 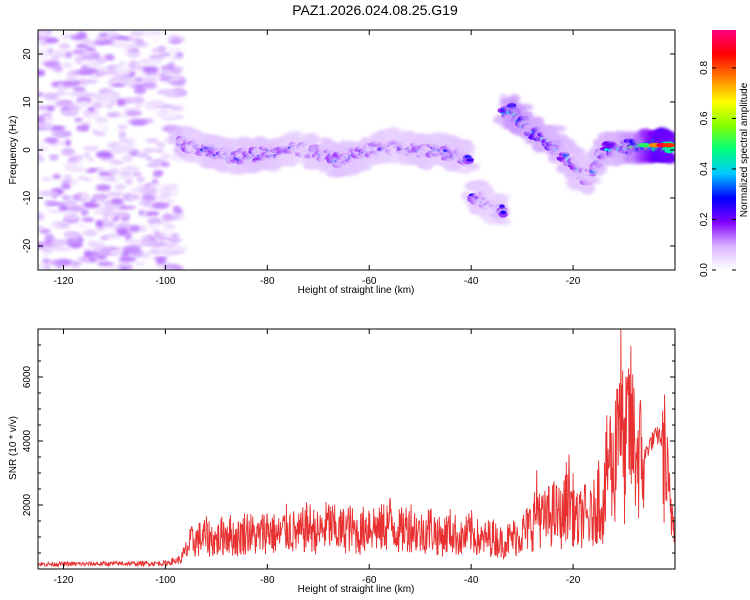 What do you see at coordinates (27, 150) in the screenshot?
I see `y-tick-label: 0` at bounding box center [27, 150].